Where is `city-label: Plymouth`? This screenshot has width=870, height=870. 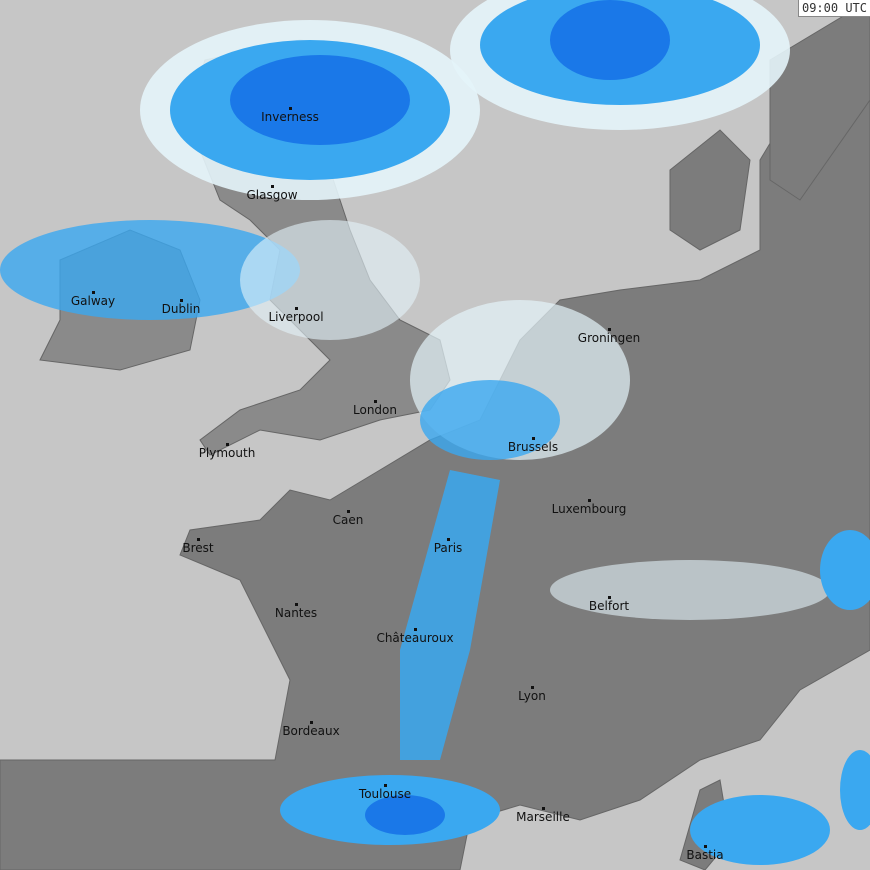
city-label: Plymouth is located at coordinates (227, 453).